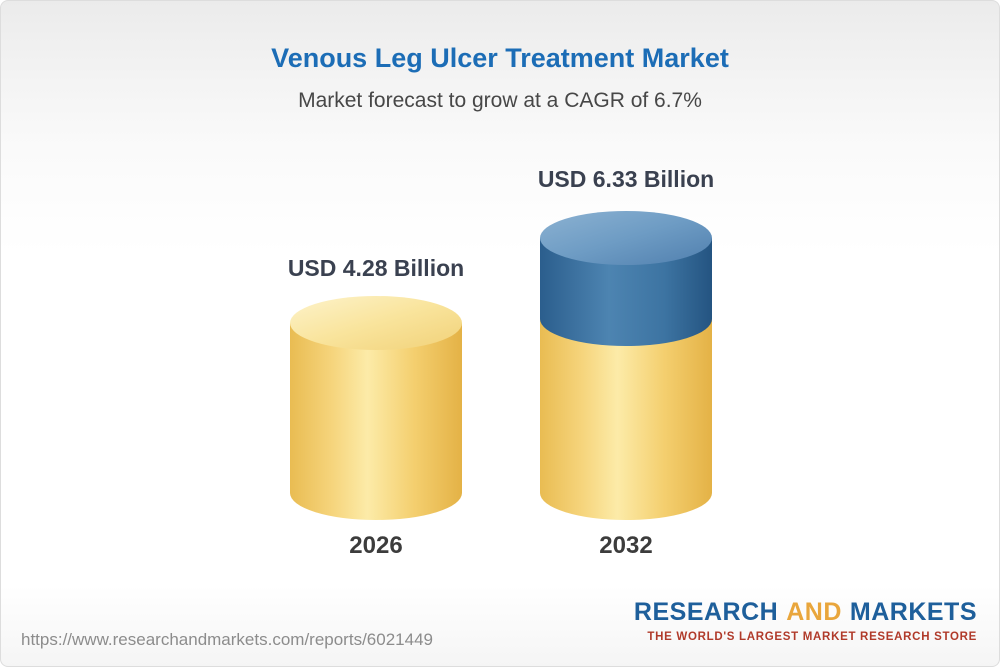  Describe the element at coordinates (706, 612) in the screenshot. I see `logo-word-research: RESEARCH` at that location.